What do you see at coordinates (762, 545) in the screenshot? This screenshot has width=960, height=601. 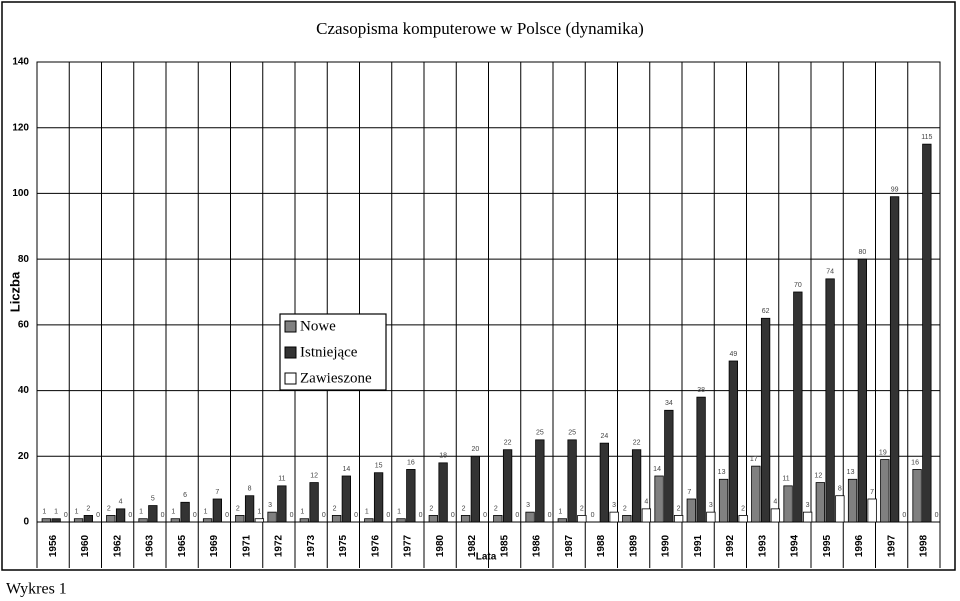 I see `x-tick-label: 1993` at bounding box center [762, 545].